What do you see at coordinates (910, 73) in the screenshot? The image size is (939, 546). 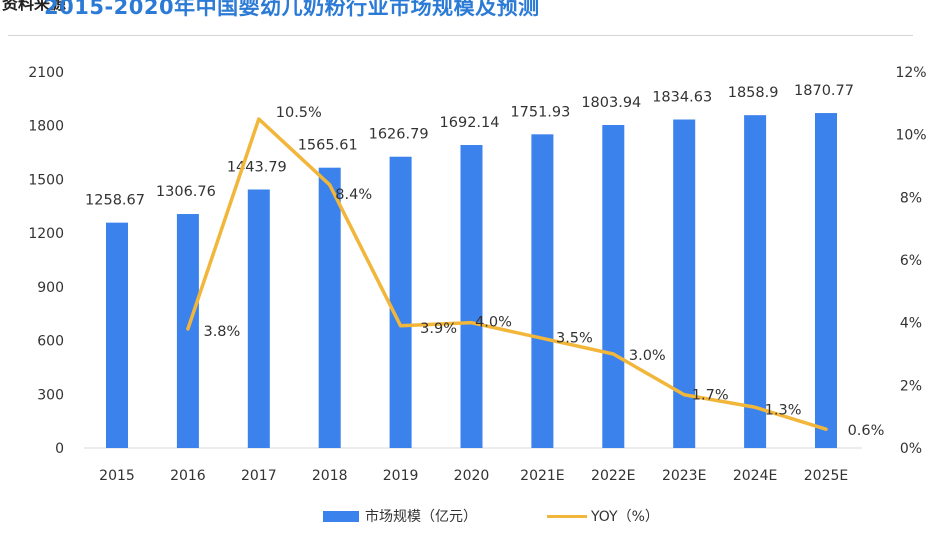 I see `right-axis-tick-label: 12%` at bounding box center [910, 73].